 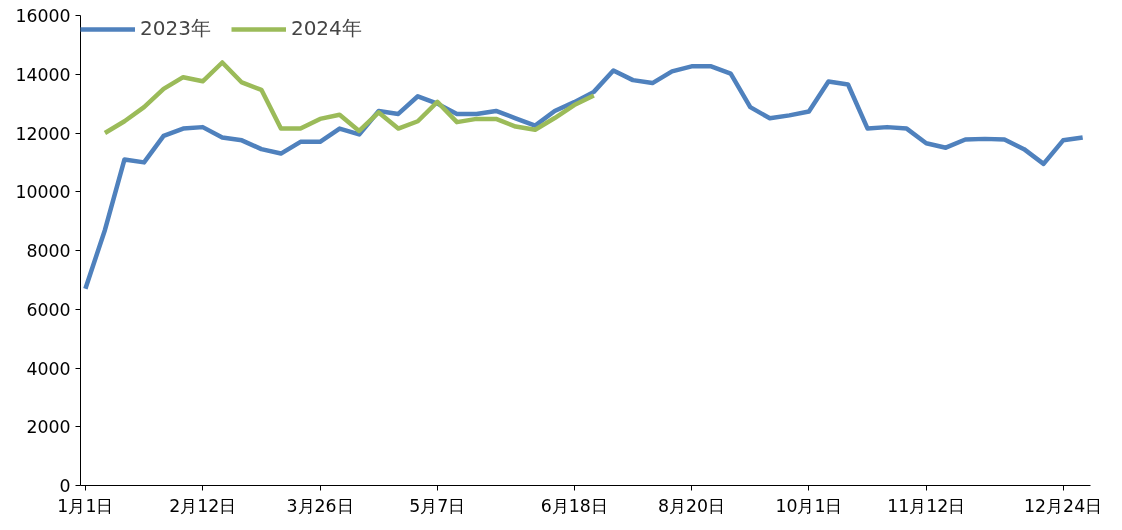 I want to click on x-tick-label: 12月24日, so click(x=1063, y=505).